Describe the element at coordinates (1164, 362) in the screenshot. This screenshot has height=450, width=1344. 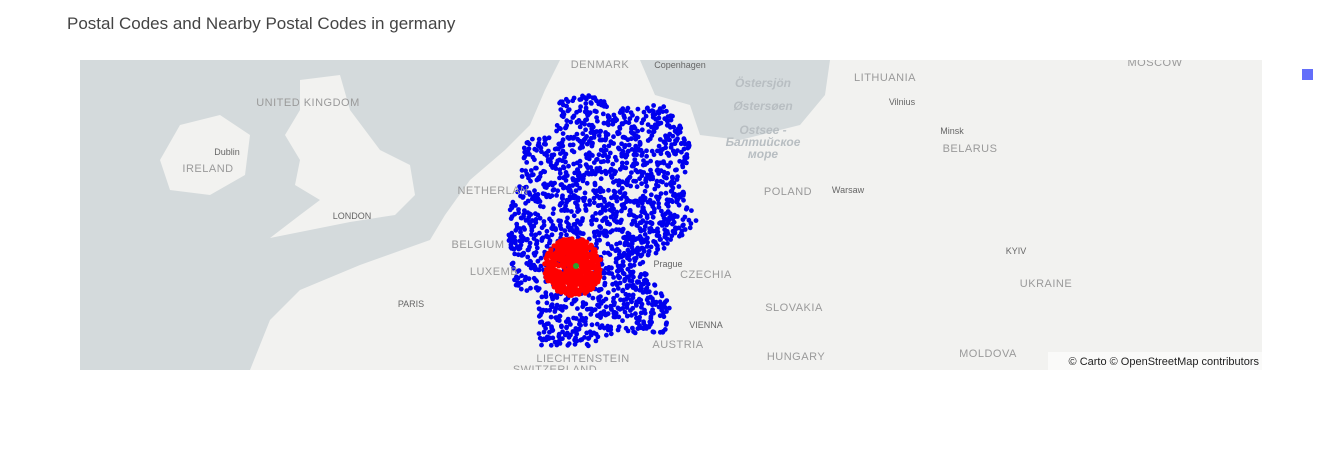
I see `attribution: © Carto © OpenStreetMap contributors` at that location.